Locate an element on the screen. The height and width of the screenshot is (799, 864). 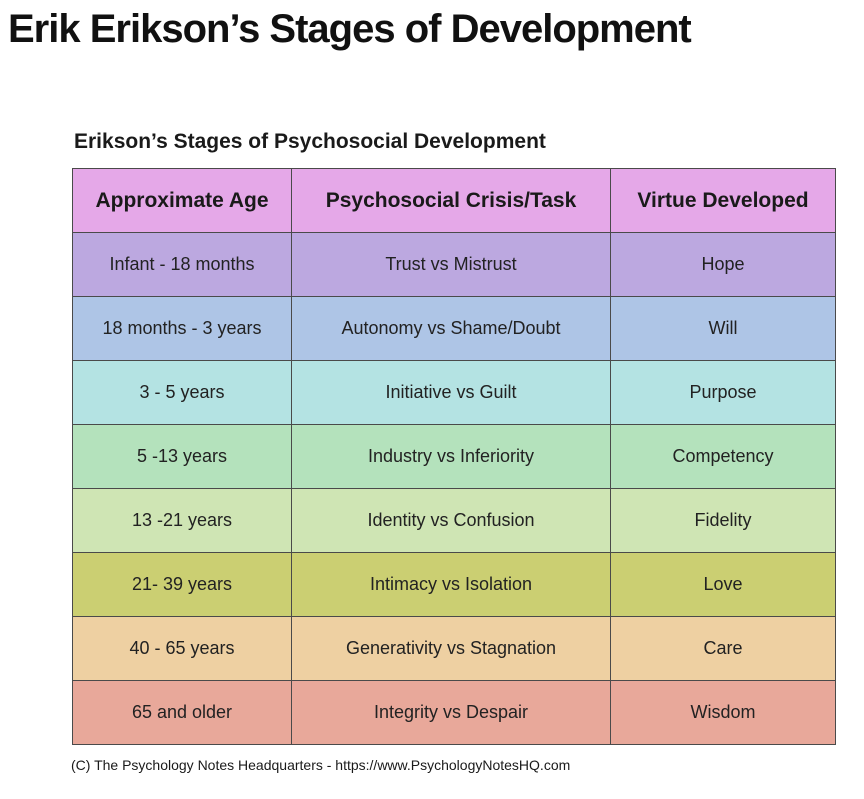
crisis-cell: Trust vs Mistrust is located at coordinates (451, 264).